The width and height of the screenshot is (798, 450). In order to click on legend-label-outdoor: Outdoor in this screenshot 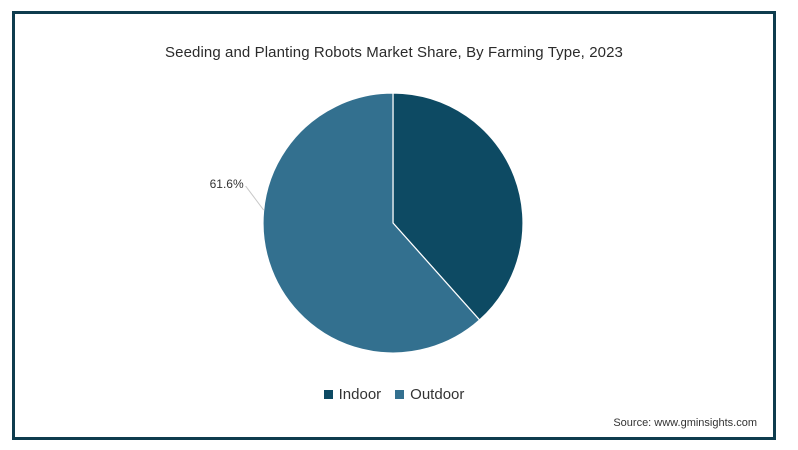, I will do `click(437, 394)`.